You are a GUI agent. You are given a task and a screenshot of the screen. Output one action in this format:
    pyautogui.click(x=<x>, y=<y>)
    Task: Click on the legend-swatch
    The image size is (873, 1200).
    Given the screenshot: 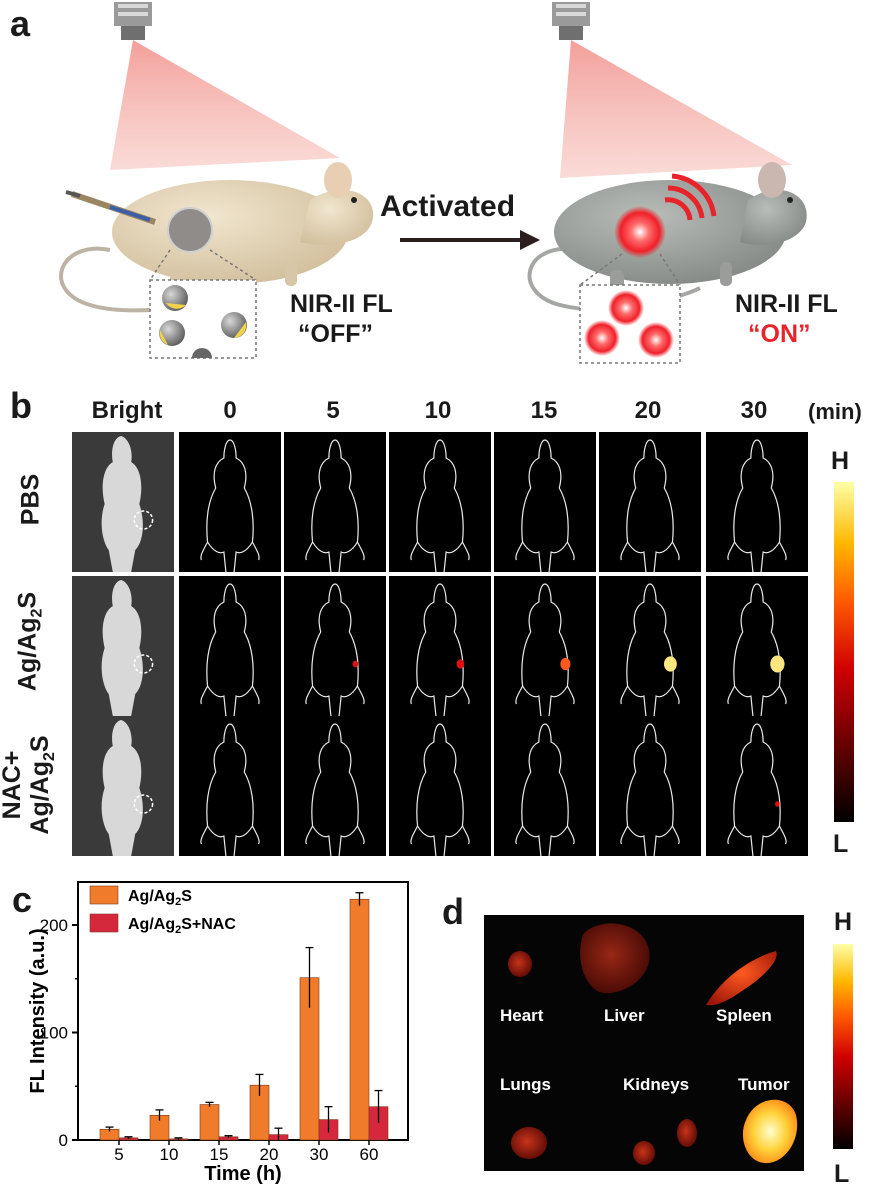 What is the action you would take?
    pyautogui.click(x=104, y=895)
    